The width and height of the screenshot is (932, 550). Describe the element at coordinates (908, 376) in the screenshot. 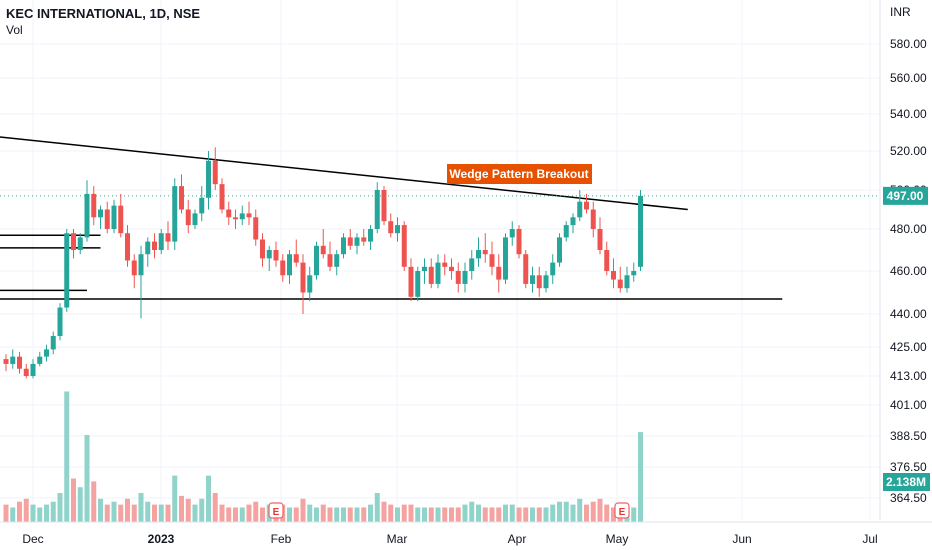

I see `price-tick-label: 413.00` at that location.